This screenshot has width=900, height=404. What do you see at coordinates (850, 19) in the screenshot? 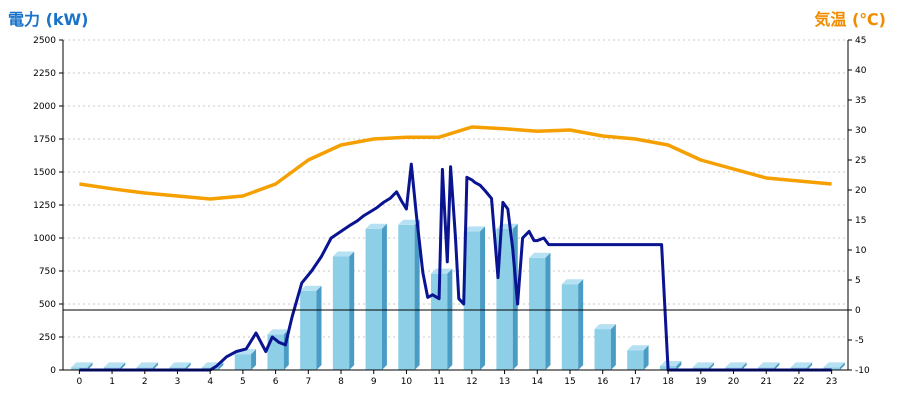
I see `right-axis-title: 気温 (℃)` at bounding box center [850, 19].